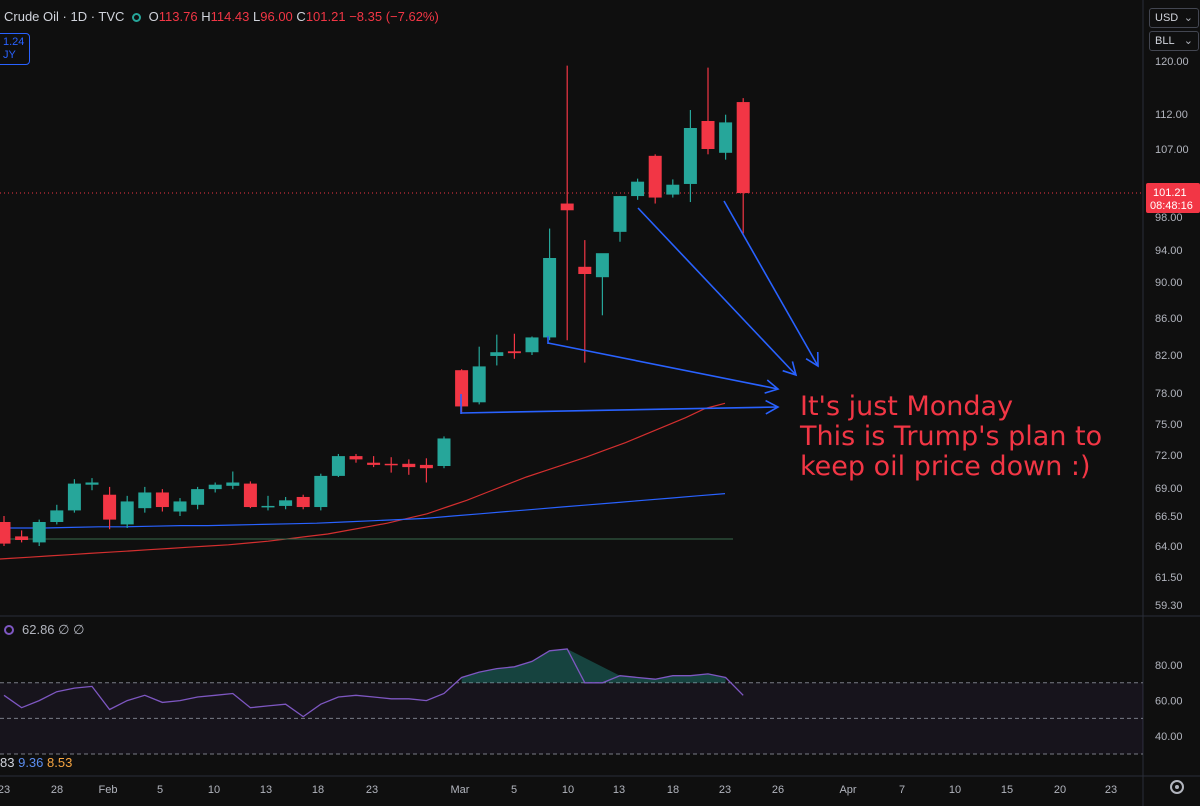  I want to click on price-tag-value: 101.21, so click(1170, 193).